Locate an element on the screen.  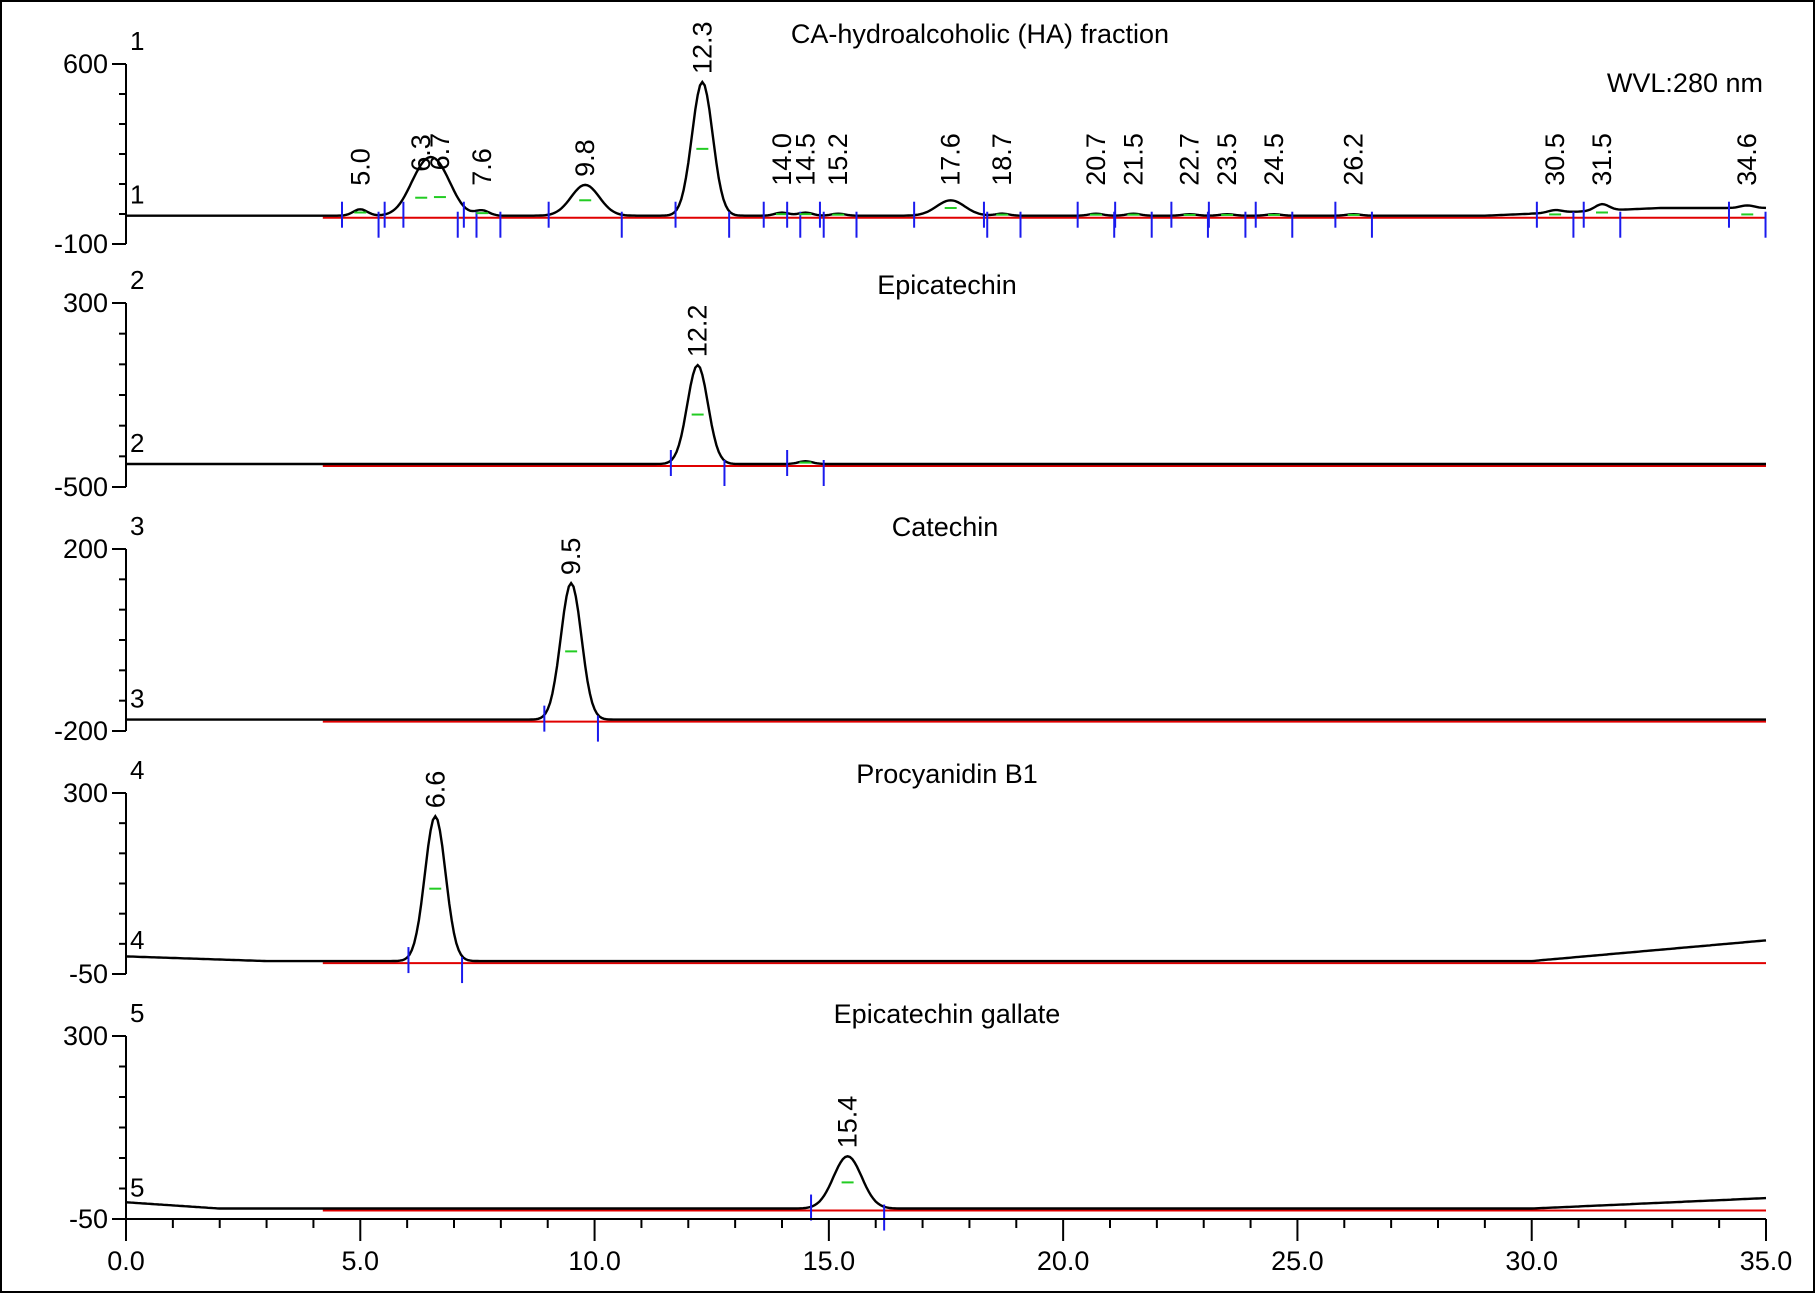
peak-label: 14.0 is located at coordinates (782, 159).